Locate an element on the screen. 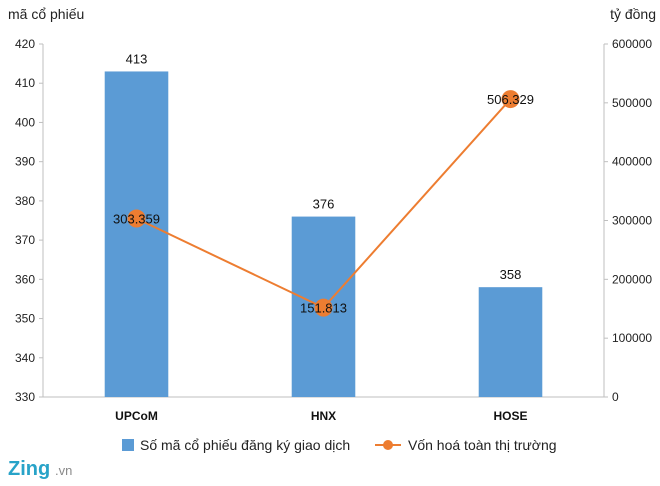  left-axis-ticks: 330 340 350 360 370 380 390 400 410 420 is located at coordinates (29, 220).